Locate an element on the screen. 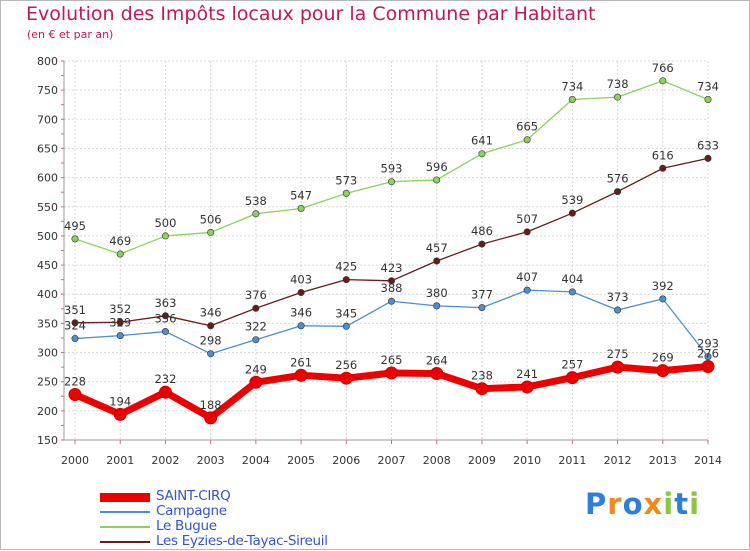 The image size is (750, 551). legend-label-saint-cirq: SAINT-CIRQ is located at coordinates (193, 496).